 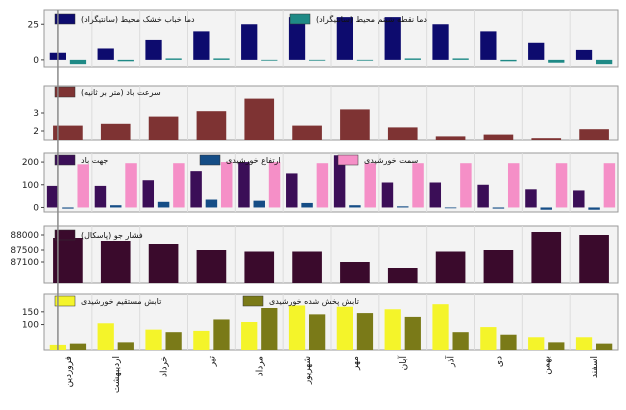 I want to click on y-tick-label: 2, so click(x=36, y=132).